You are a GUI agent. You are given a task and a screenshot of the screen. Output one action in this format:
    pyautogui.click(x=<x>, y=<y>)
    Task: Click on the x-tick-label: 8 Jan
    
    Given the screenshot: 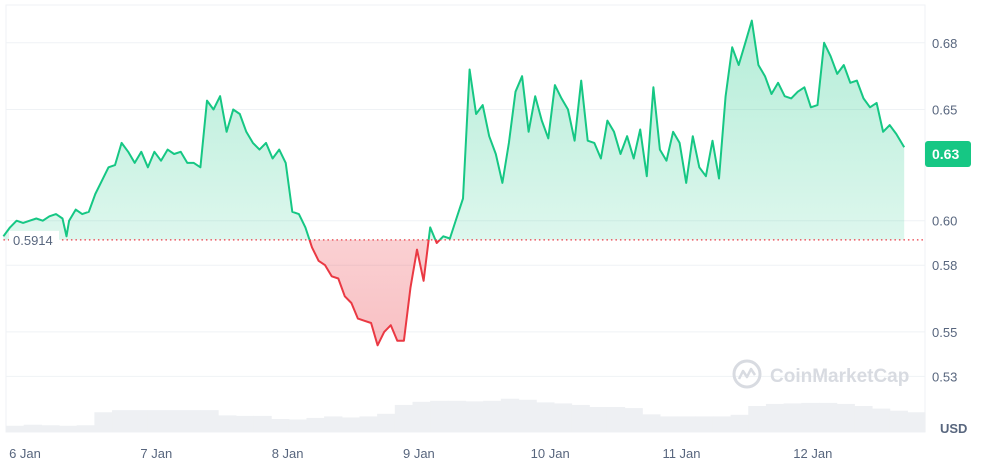 What is the action you would take?
    pyautogui.click(x=288, y=453)
    